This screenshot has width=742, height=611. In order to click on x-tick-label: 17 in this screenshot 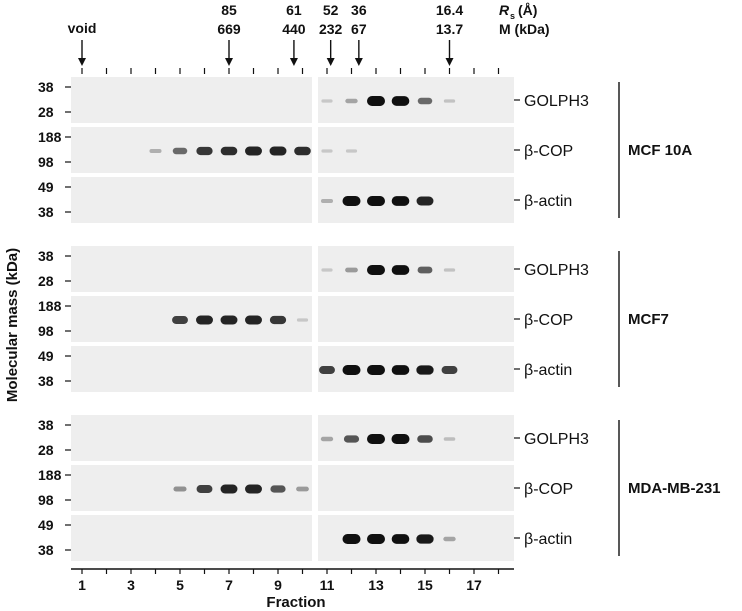, I will do `click(474, 585)`.